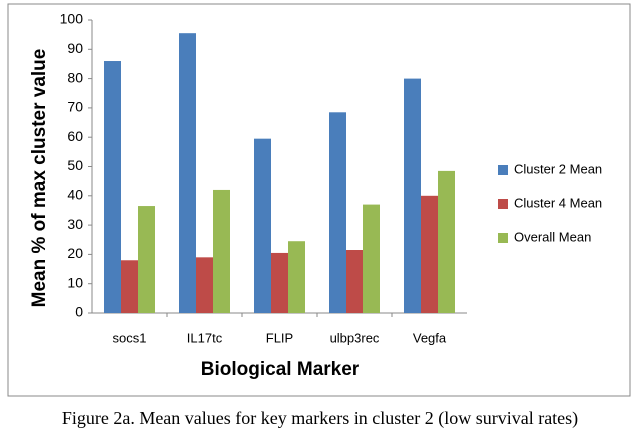 The height and width of the screenshot is (446, 640). What do you see at coordinates (430, 337) in the screenshot?
I see `x-tick-label: Vegfa` at bounding box center [430, 337].